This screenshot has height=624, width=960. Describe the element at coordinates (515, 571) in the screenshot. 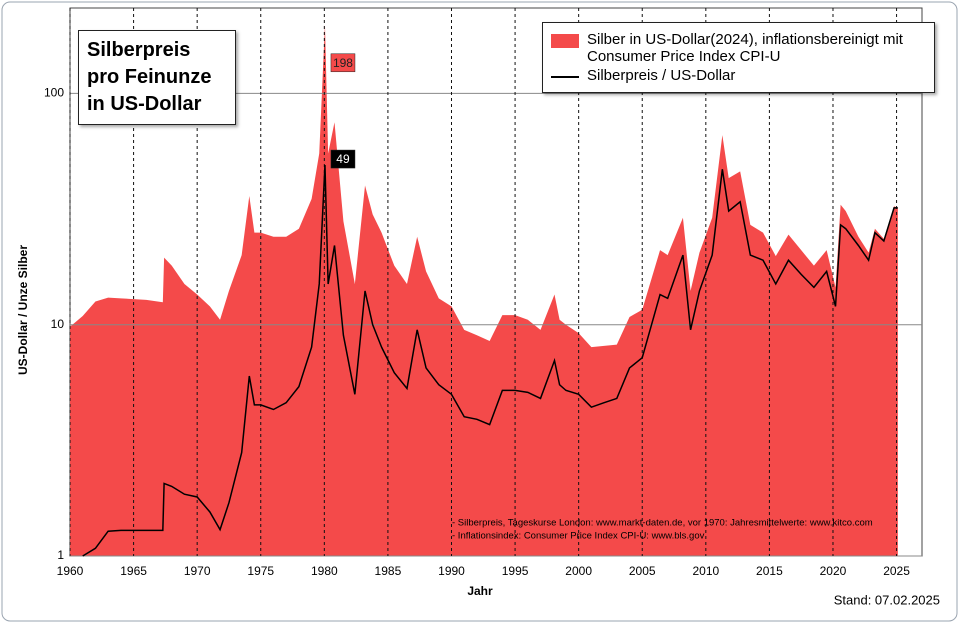

I see `x-tick-label: 1995` at that location.